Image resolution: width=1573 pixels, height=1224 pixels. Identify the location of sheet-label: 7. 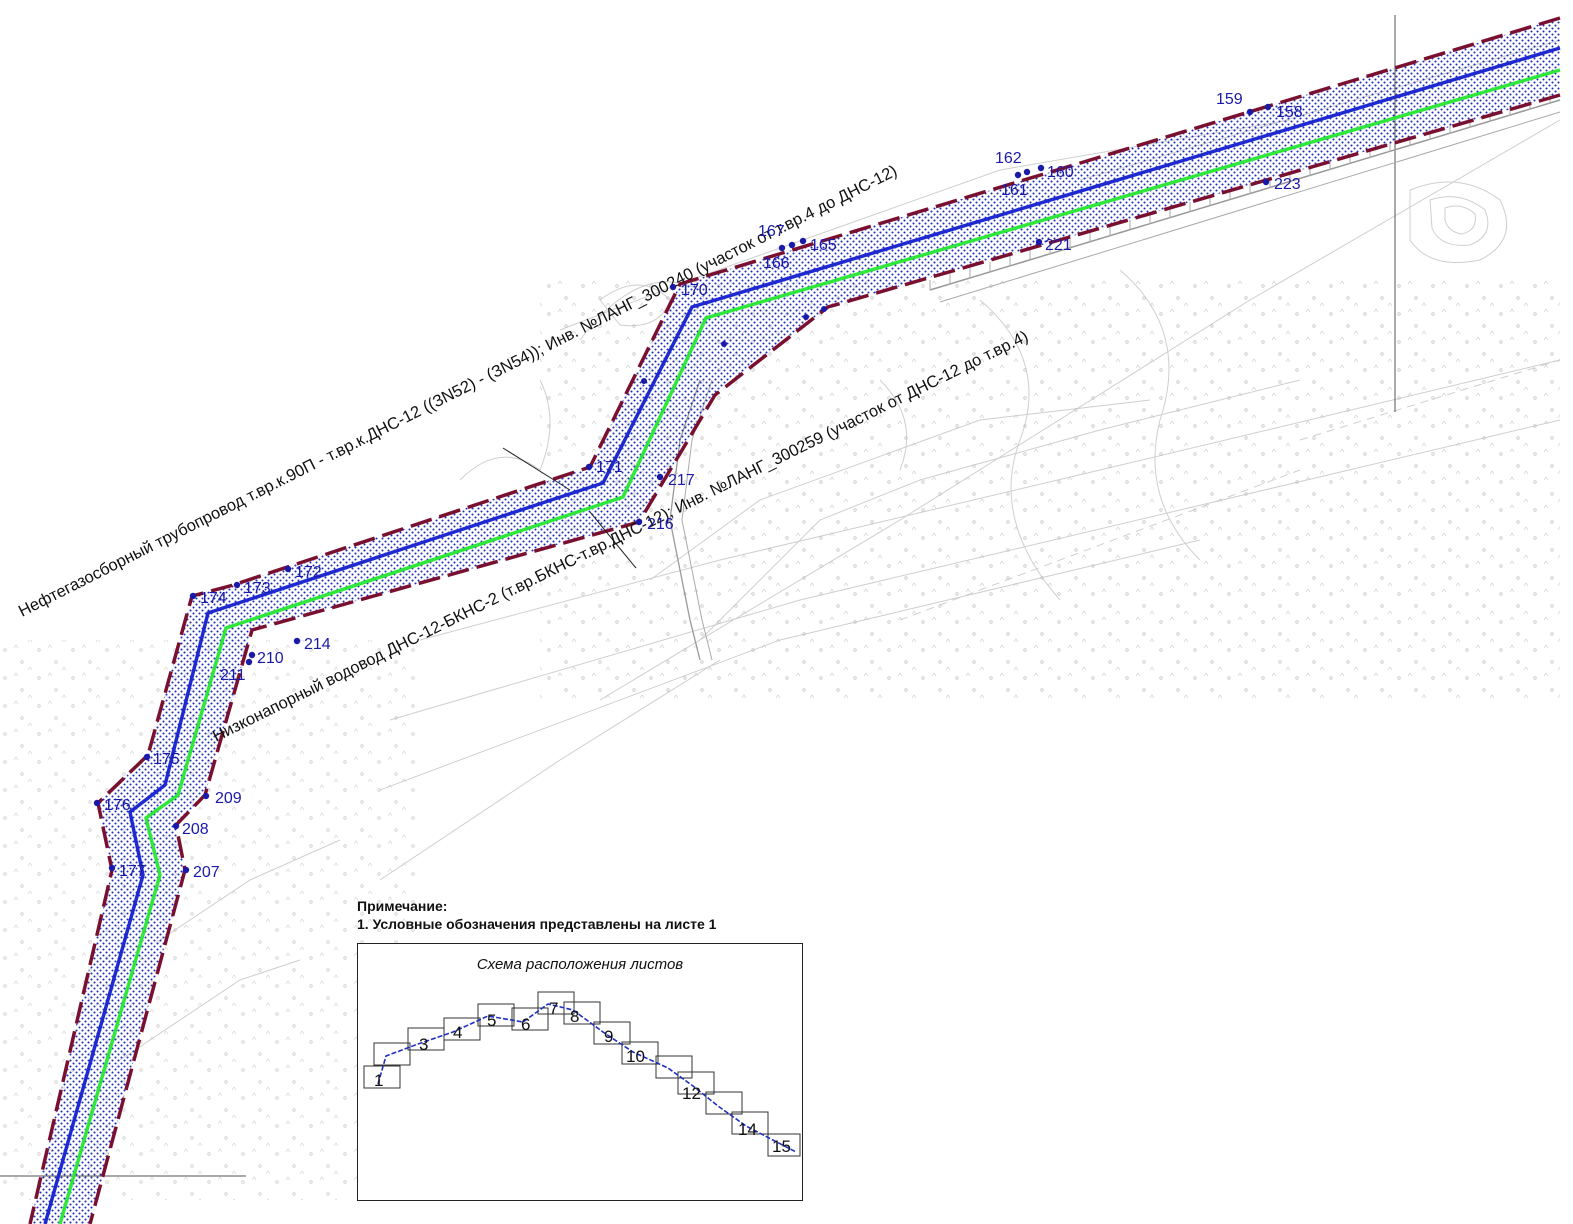
(553, 1008).